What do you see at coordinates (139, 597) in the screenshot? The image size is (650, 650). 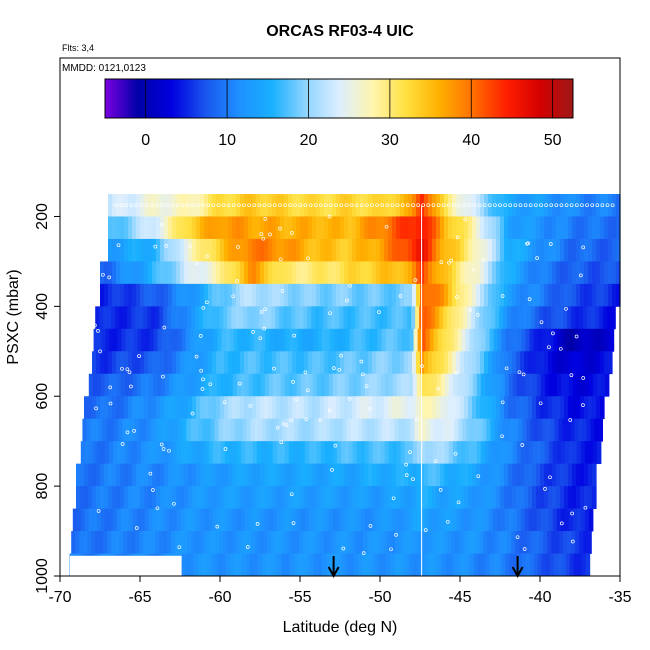 I see `x-tick-label: -65` at bounding box center [139, 597].